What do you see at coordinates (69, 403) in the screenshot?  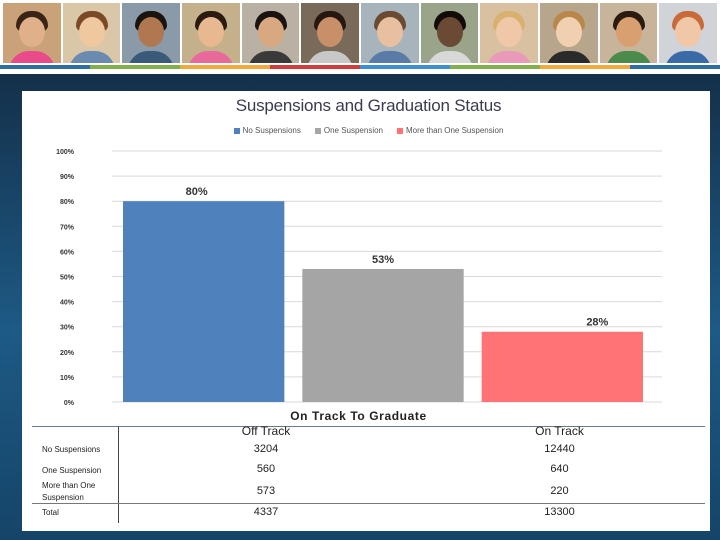 I see `y-tick-label: 0%` at bounding box center [69, 403].